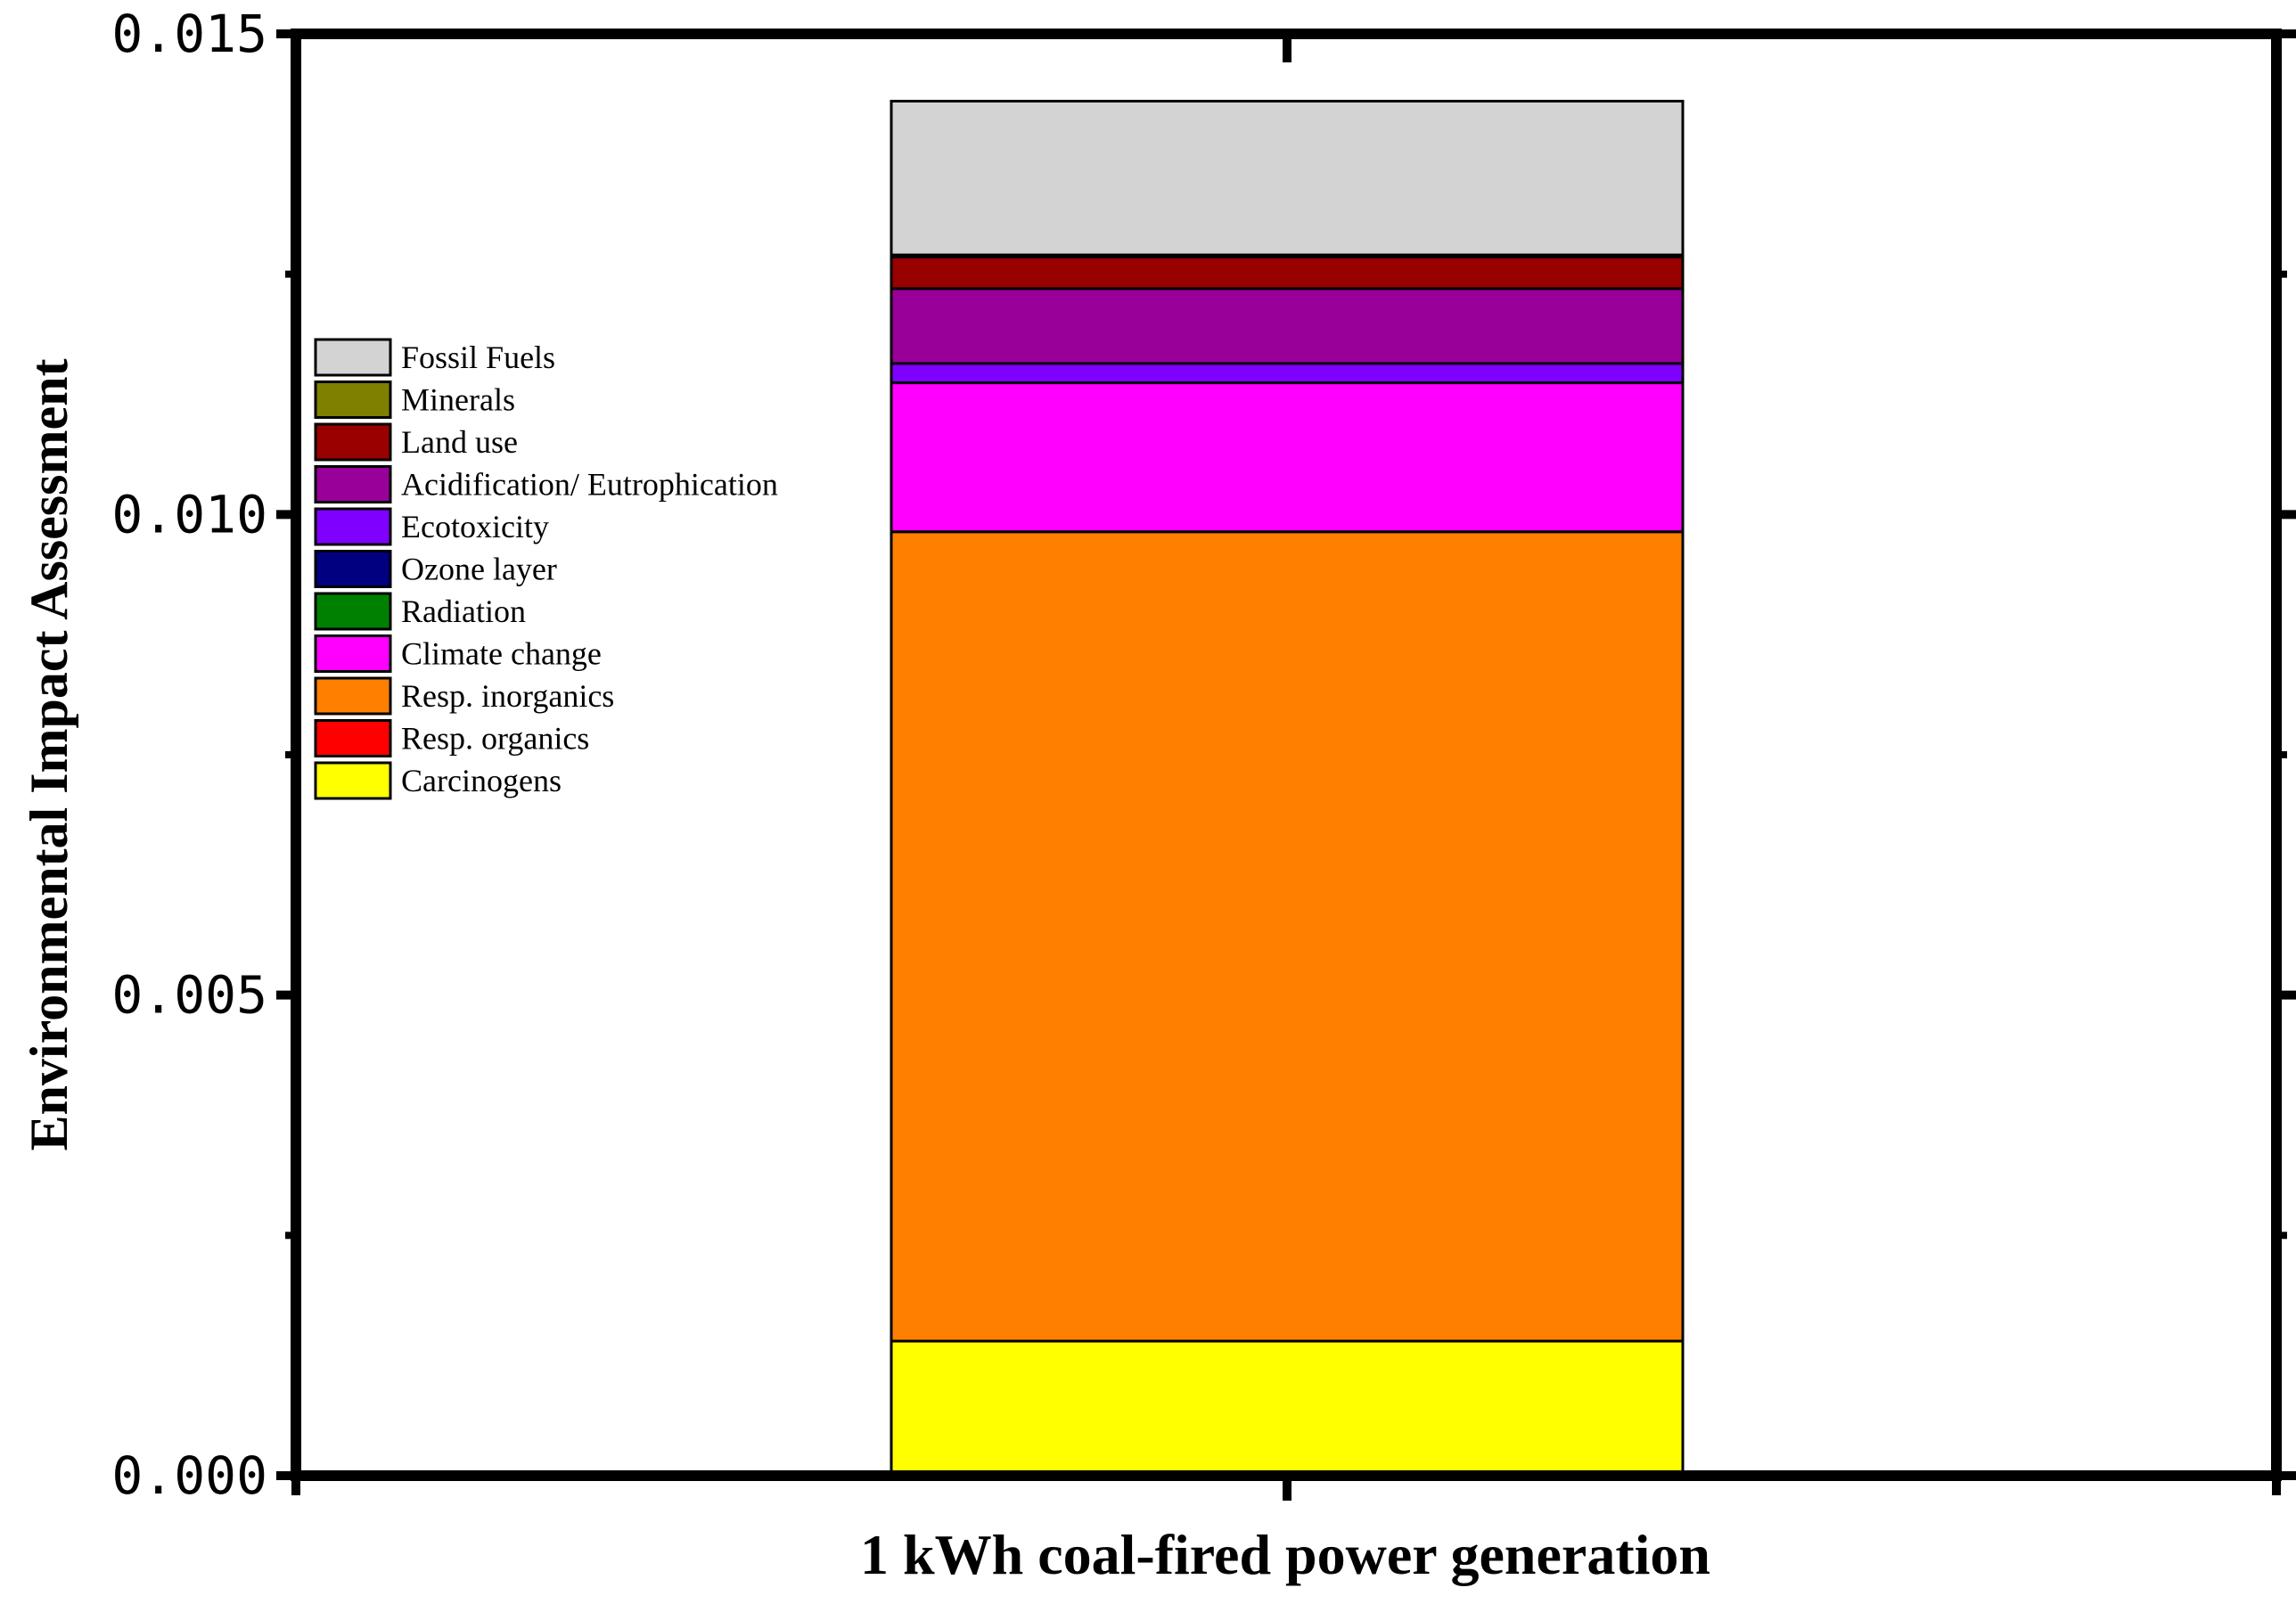 This screenshot has width=2296, height=1604. I want to click on bar-segment-carcinogens, so click(1288, 1408).